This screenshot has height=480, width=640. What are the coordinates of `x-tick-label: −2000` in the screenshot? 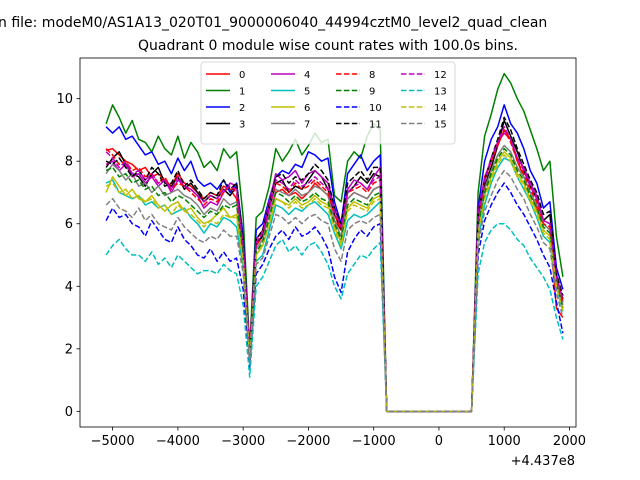 It's located at (308, 441).